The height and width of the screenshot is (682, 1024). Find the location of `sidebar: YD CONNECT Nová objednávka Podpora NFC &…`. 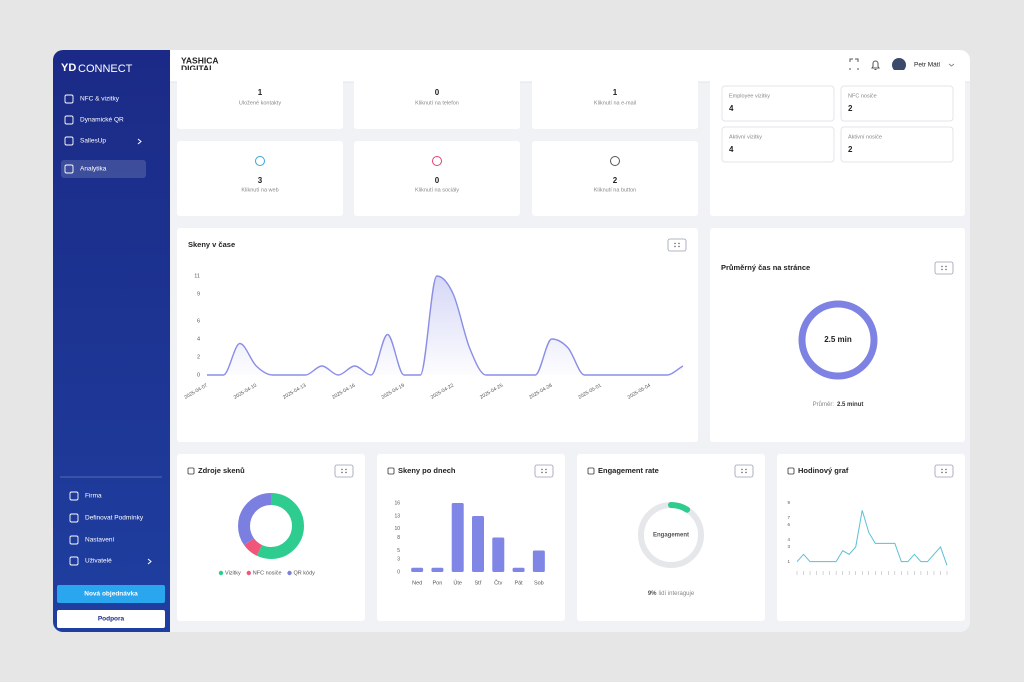

sidebar: YD CONNECT Nová objednávka Podpora NFC &… is located at coordinates (111, 341).